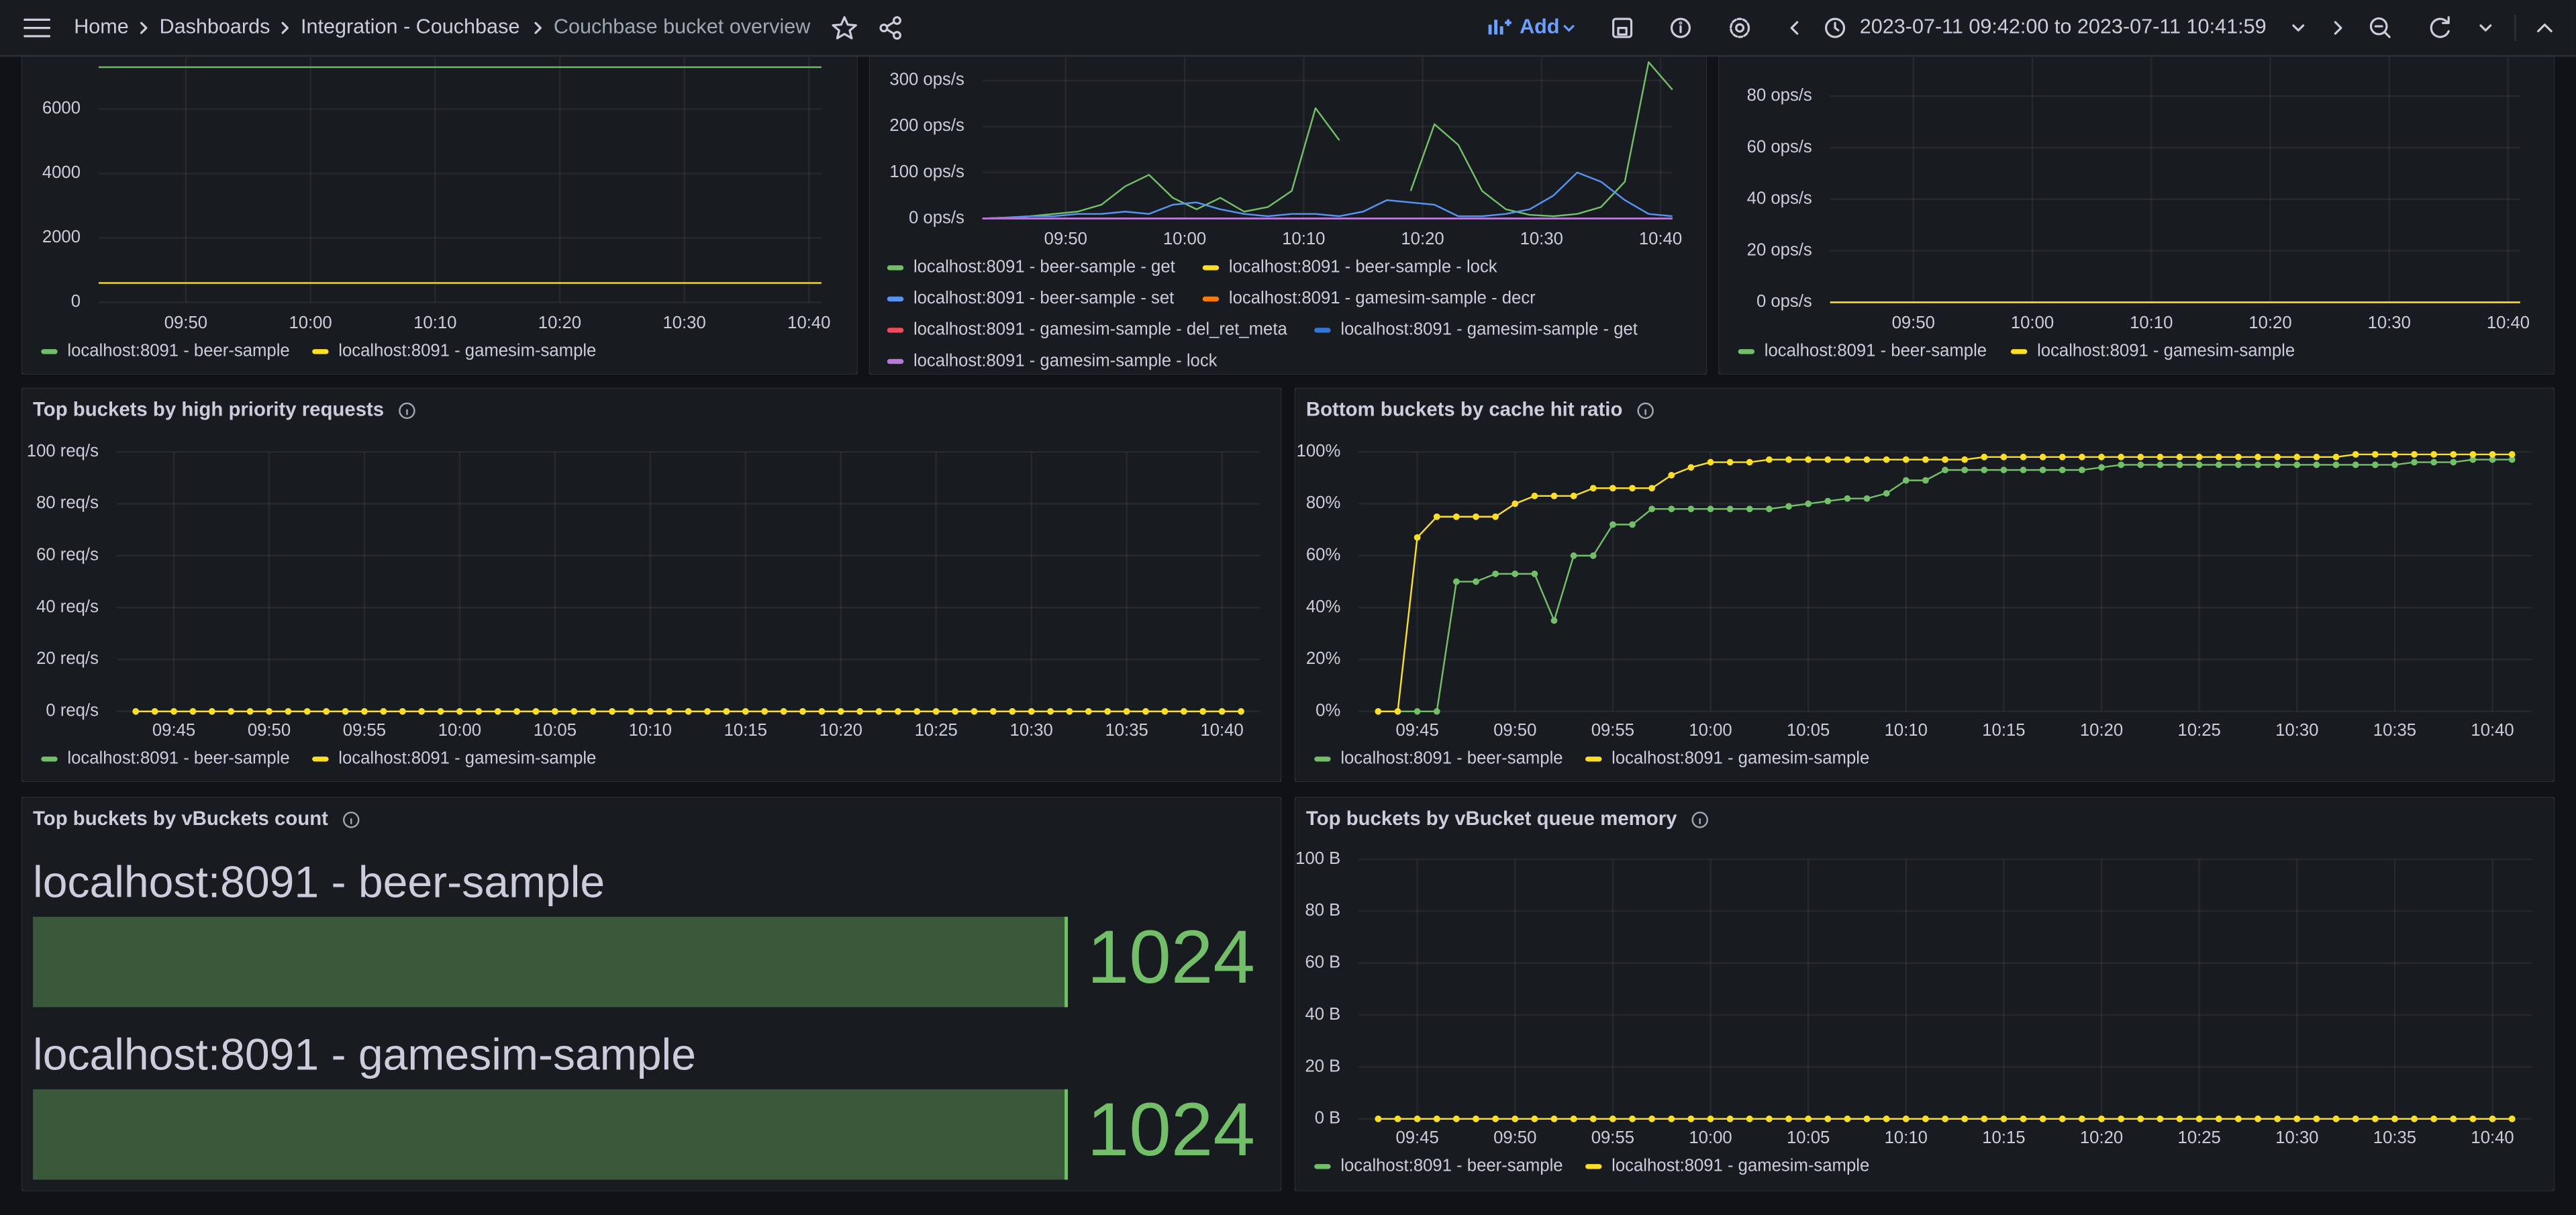  What do you see at coordinates (1539, 26) in the screenshot?
I see `add-label: Add` at bounding box center [1539, 26].